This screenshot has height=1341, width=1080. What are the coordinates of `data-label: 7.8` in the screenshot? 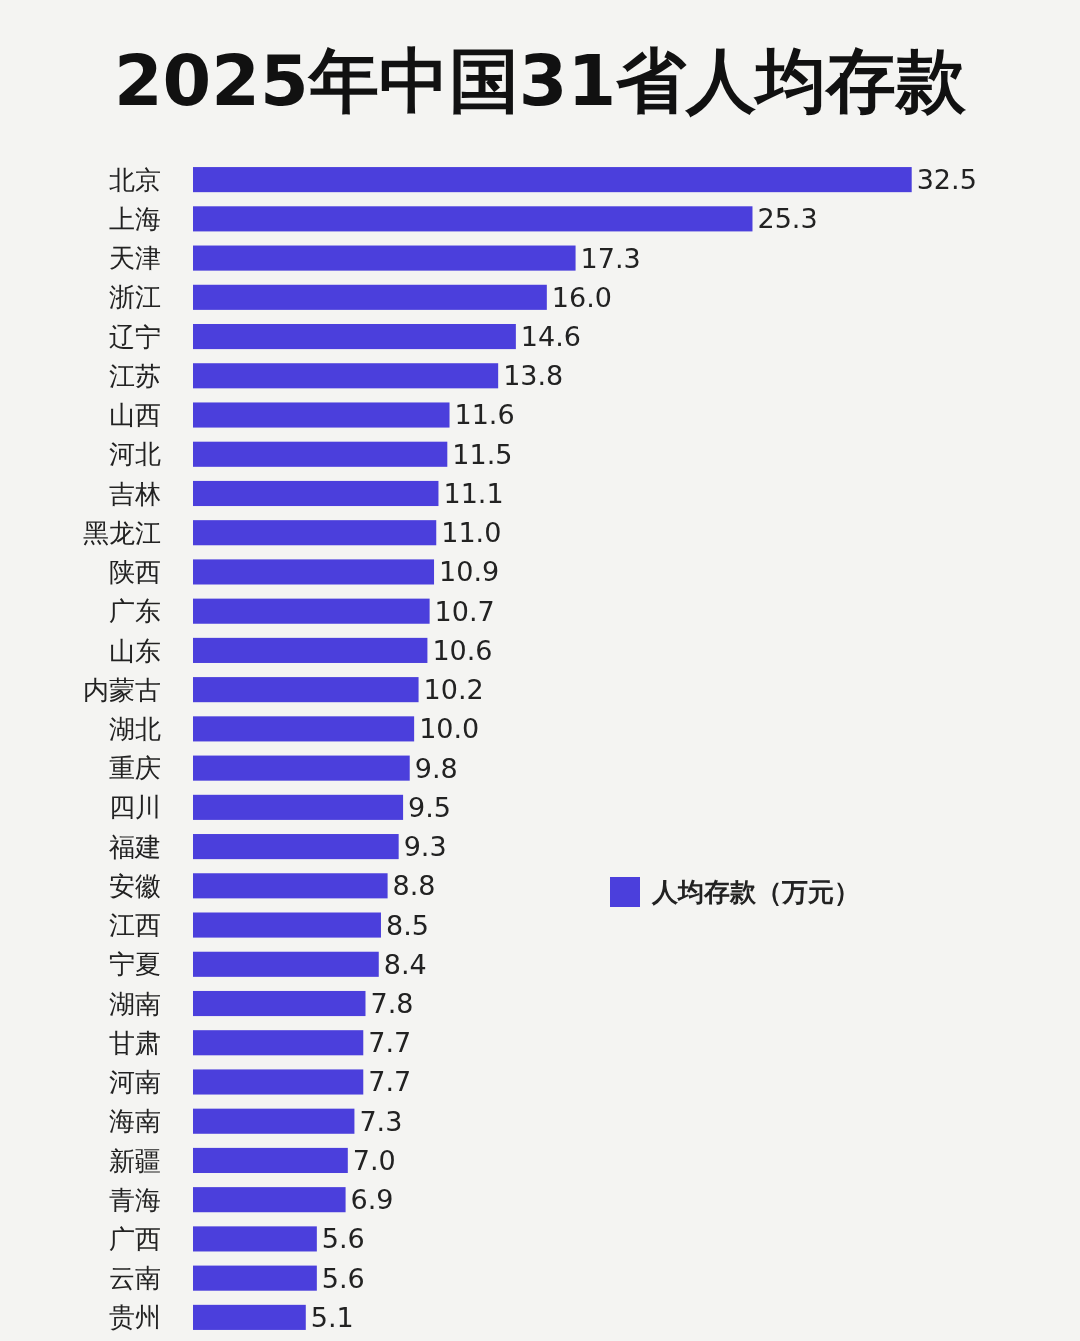 It's located at (392, 1003).